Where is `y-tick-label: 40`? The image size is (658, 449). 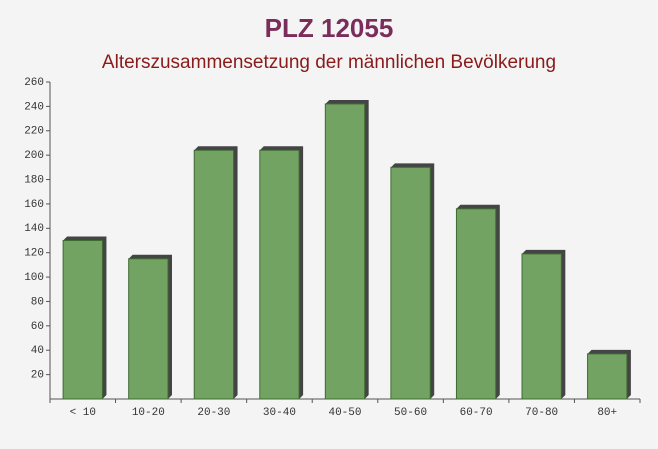 y-tick-label: 40 is located at coordinates (37, 351).